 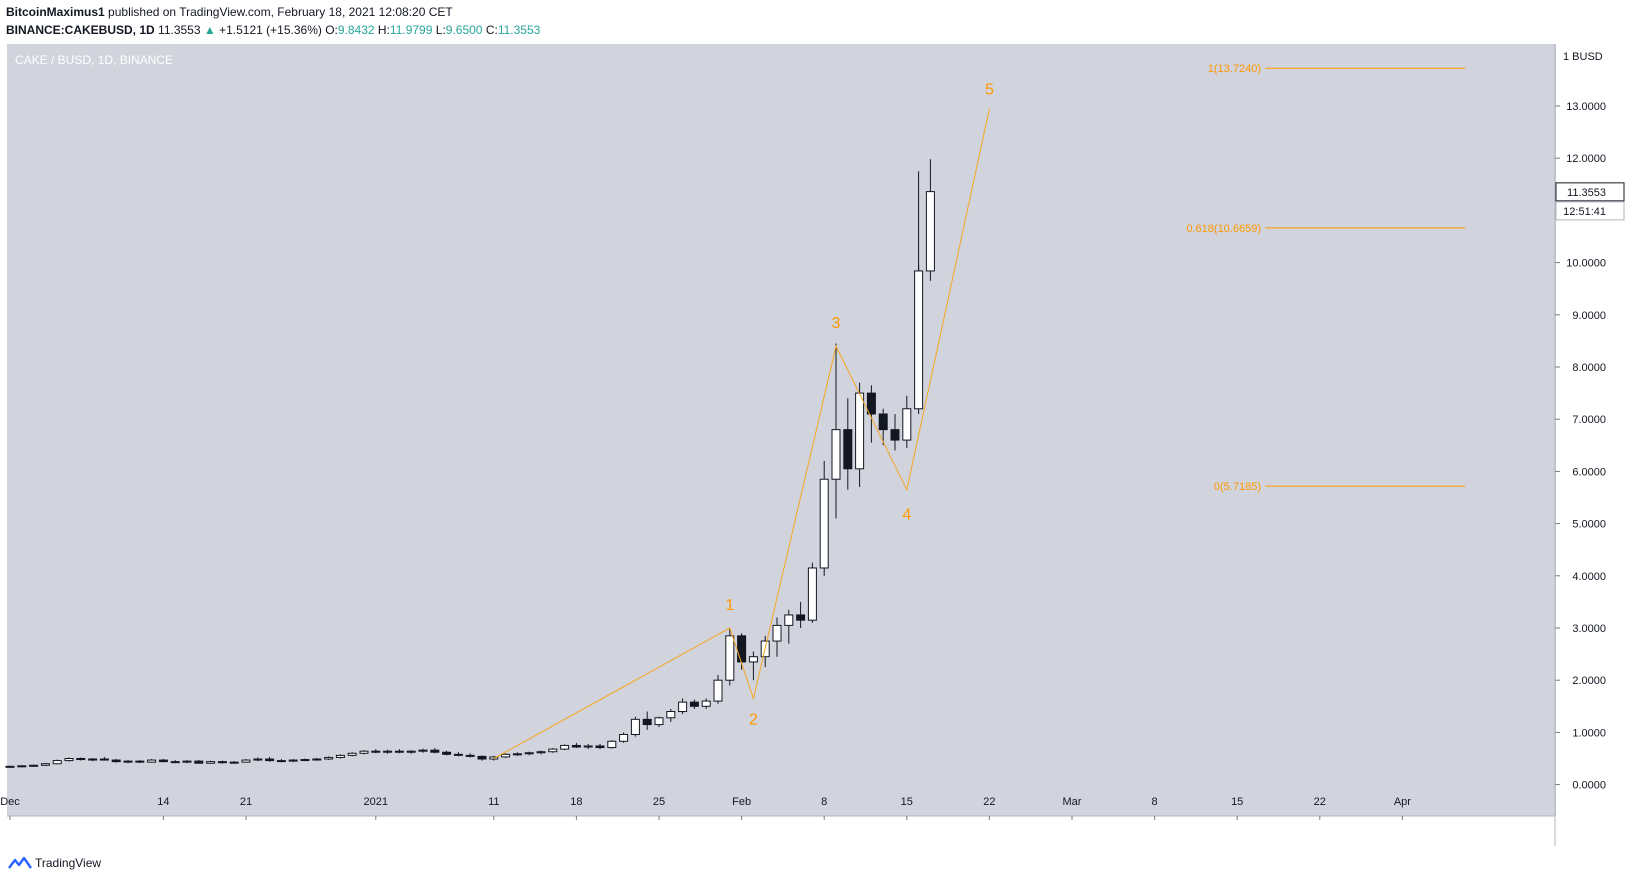 What do you see at coordinates (356, 30) in the screenshot?
I see `open-value: 9.8432` at bounding box center [356, 30].